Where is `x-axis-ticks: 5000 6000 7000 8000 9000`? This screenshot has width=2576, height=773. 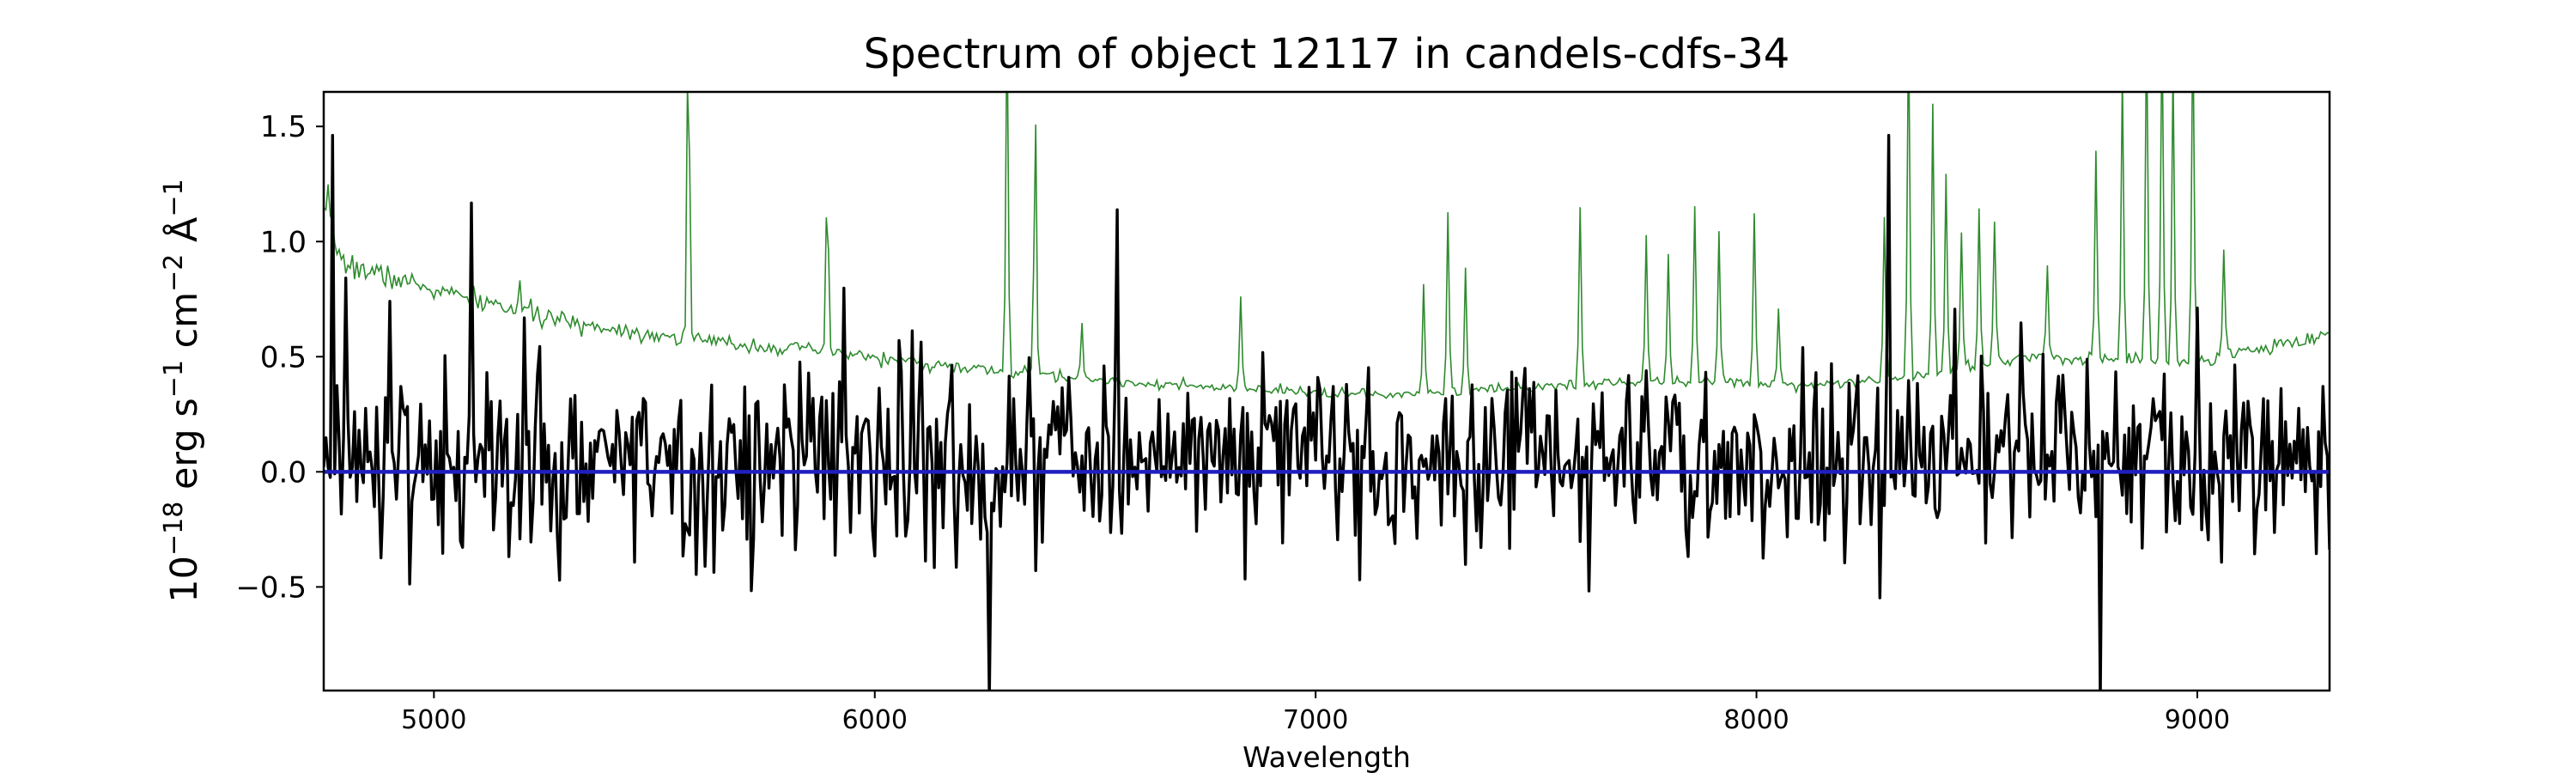
x-axis-ticks: 5000 6000 7000 8000 9000 is located at coordinates (1316, 713).